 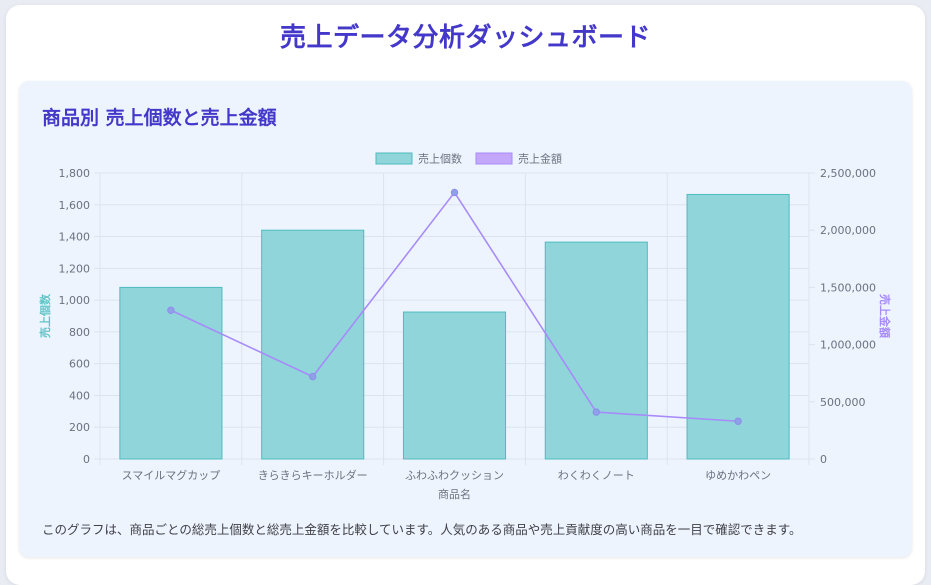 What do you see at coordinates (738, 475) in the screenshot?
I see `x-tick-label: ゆめかわペン` at bounding box center [738, 475].